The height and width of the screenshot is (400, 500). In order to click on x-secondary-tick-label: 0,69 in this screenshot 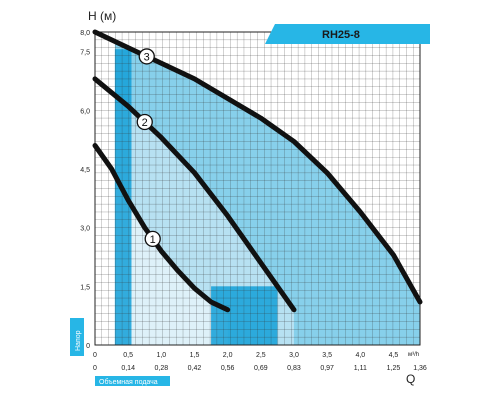, I will do `click(261, 368)`.